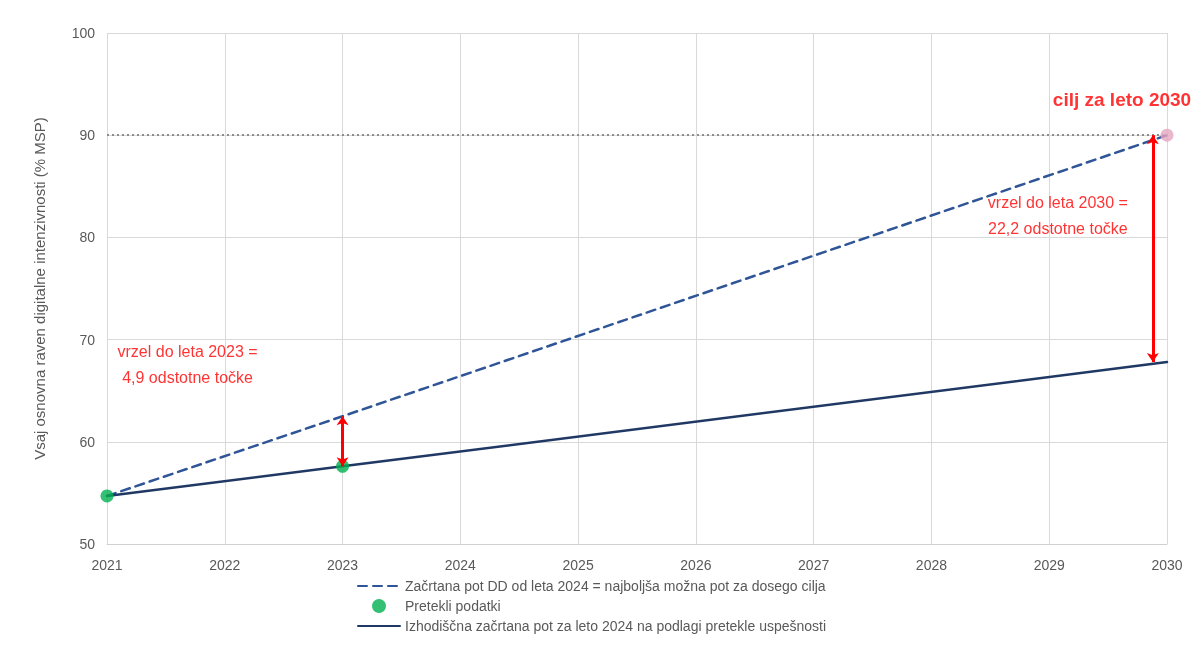  I want to click on x-tick-label: 2023, so click(342, 565).